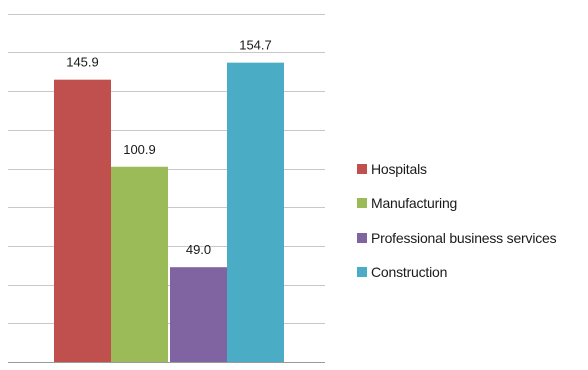 The width and height of the screenshot is (588, 370). What do you see at coordinates (362, 168) in the screenshot?
I see `legend-swatch-hospitals` at bounding box center [362, 168].